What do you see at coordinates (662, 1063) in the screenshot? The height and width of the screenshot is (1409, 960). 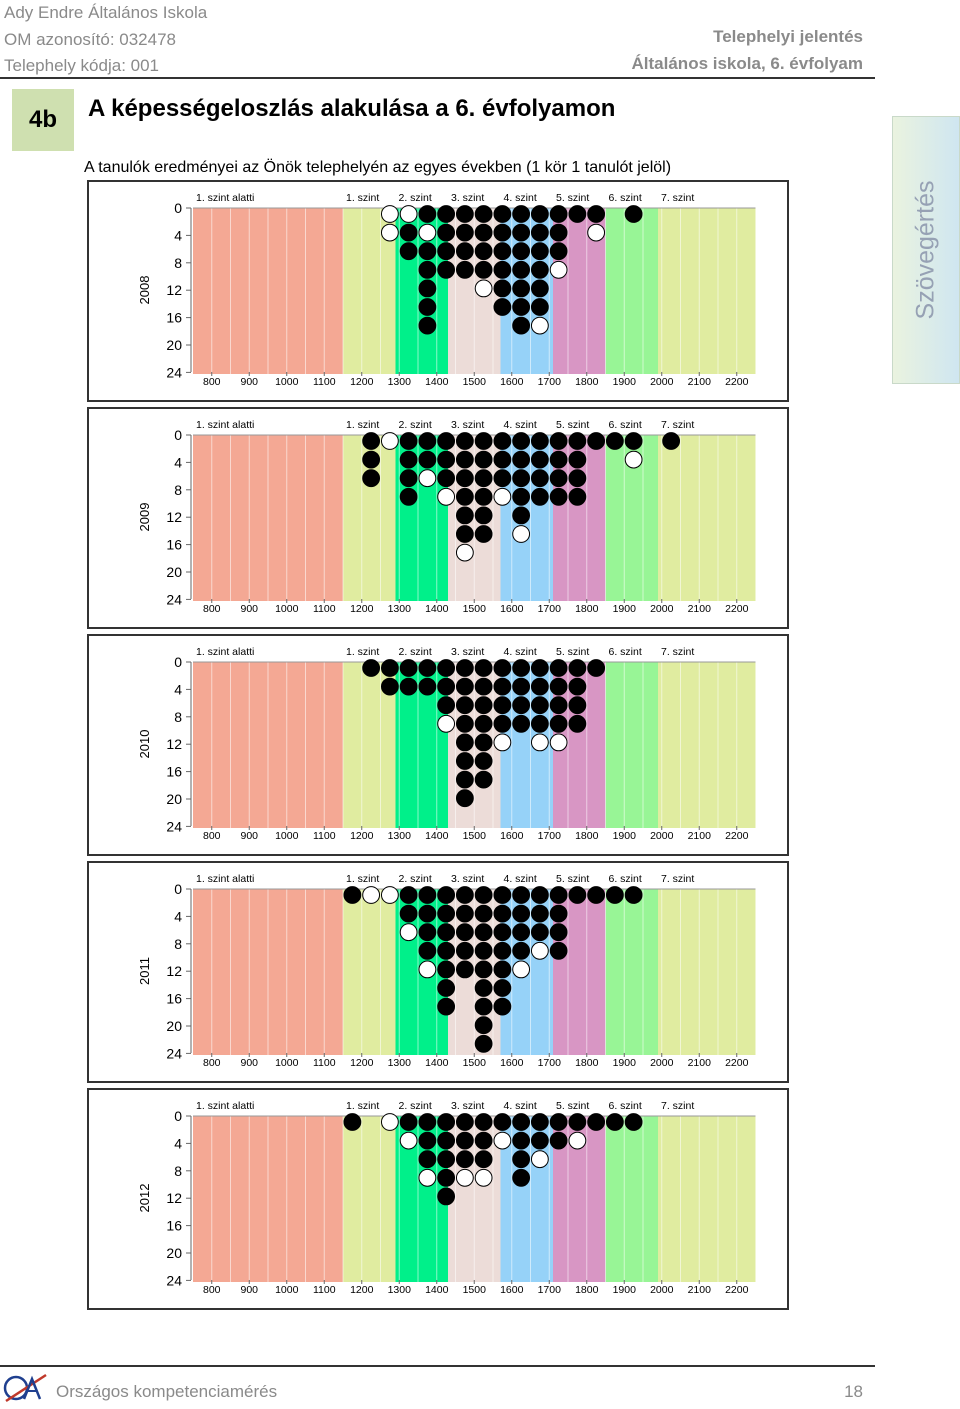 I see `x-tick-label: 2000` at bounding box center [662, 1063].